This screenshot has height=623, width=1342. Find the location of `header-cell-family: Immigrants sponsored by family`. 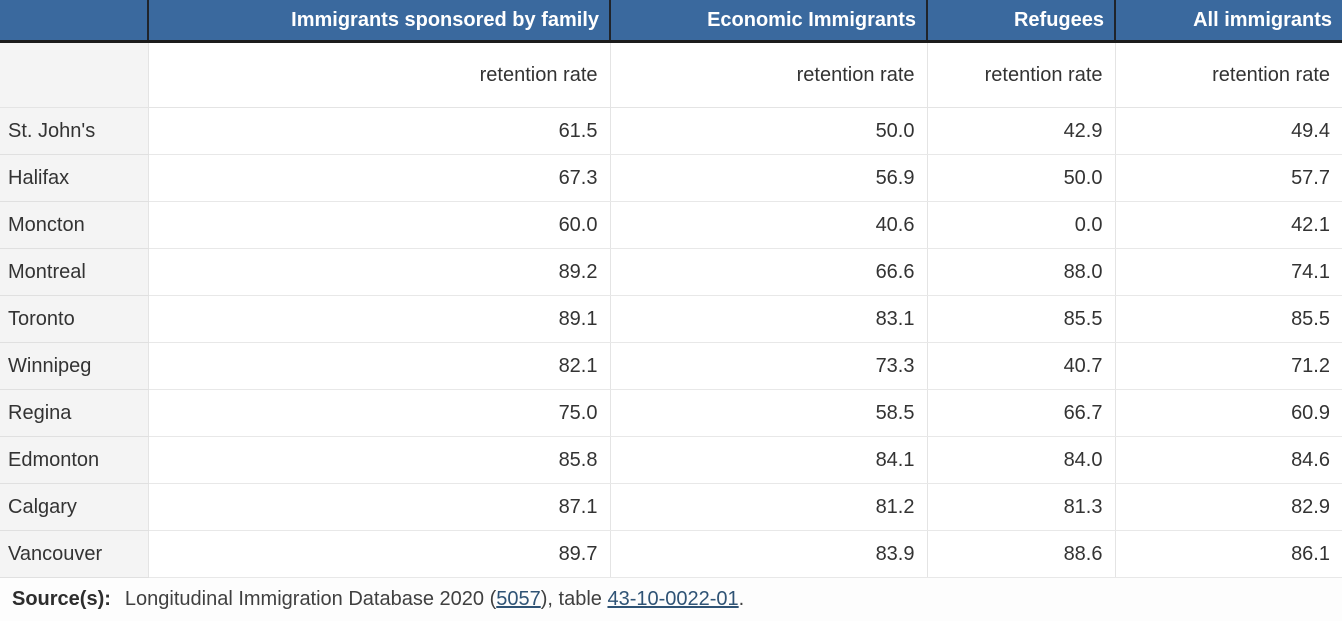

header-cell-family: Immigrants sponsored by family is located at coordinates (378, 21).